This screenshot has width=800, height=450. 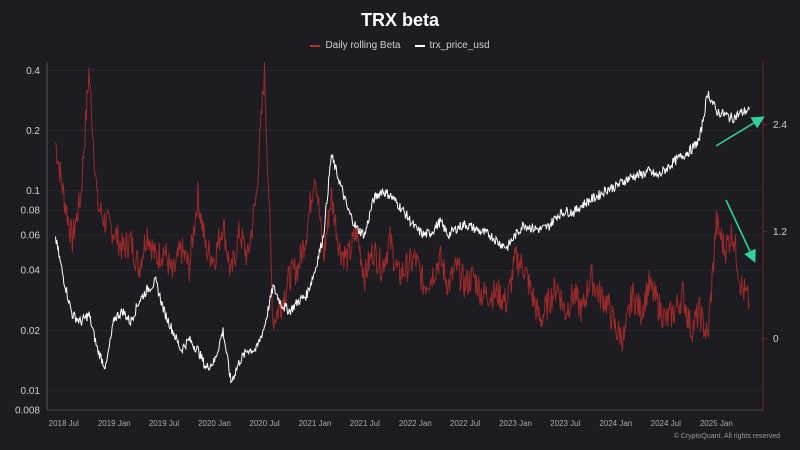 I want to click on x-tick-label: 2022 Jan, so click(x=415, y=423).